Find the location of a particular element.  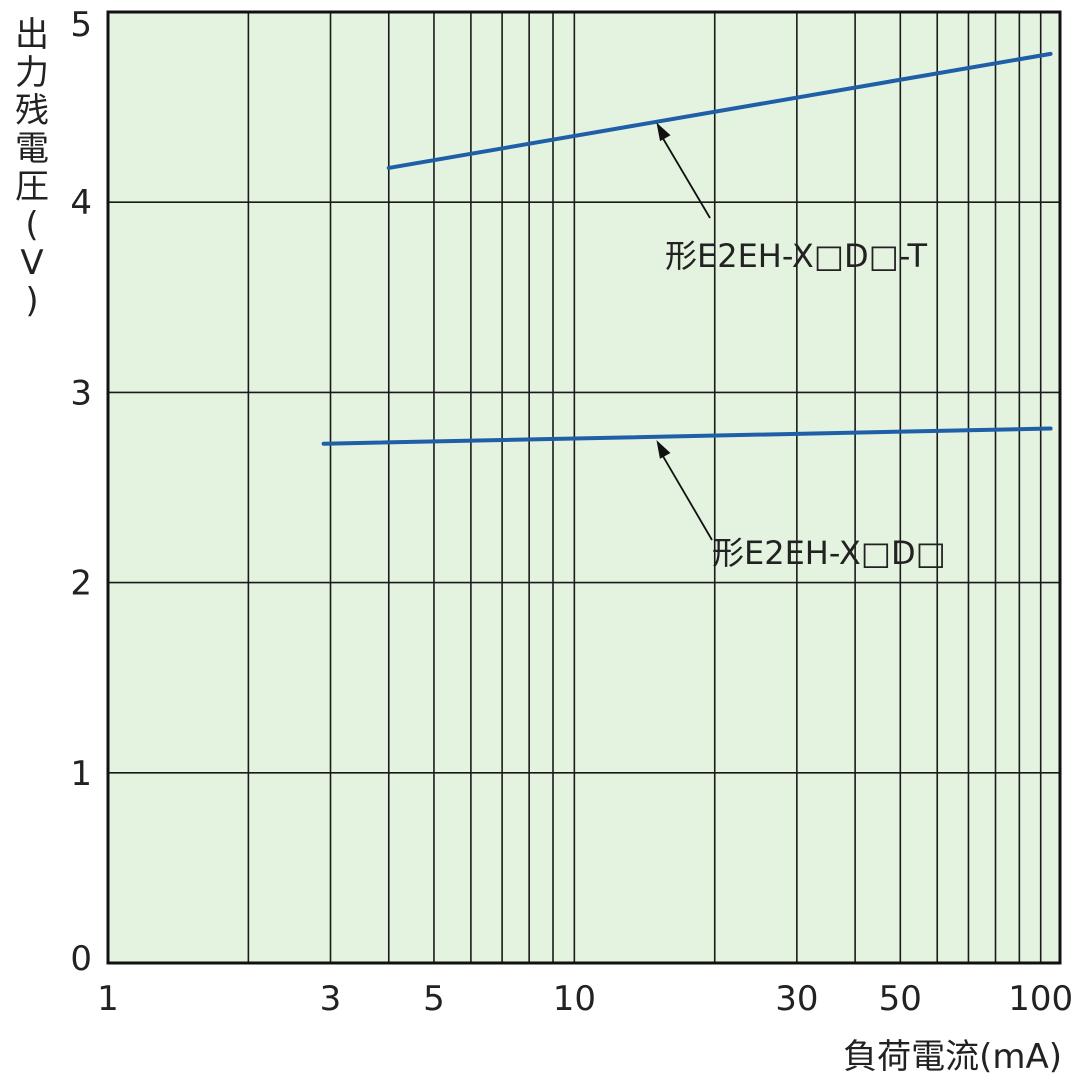

y-axis-label-char: 出 is located at coordinates (32, 35).